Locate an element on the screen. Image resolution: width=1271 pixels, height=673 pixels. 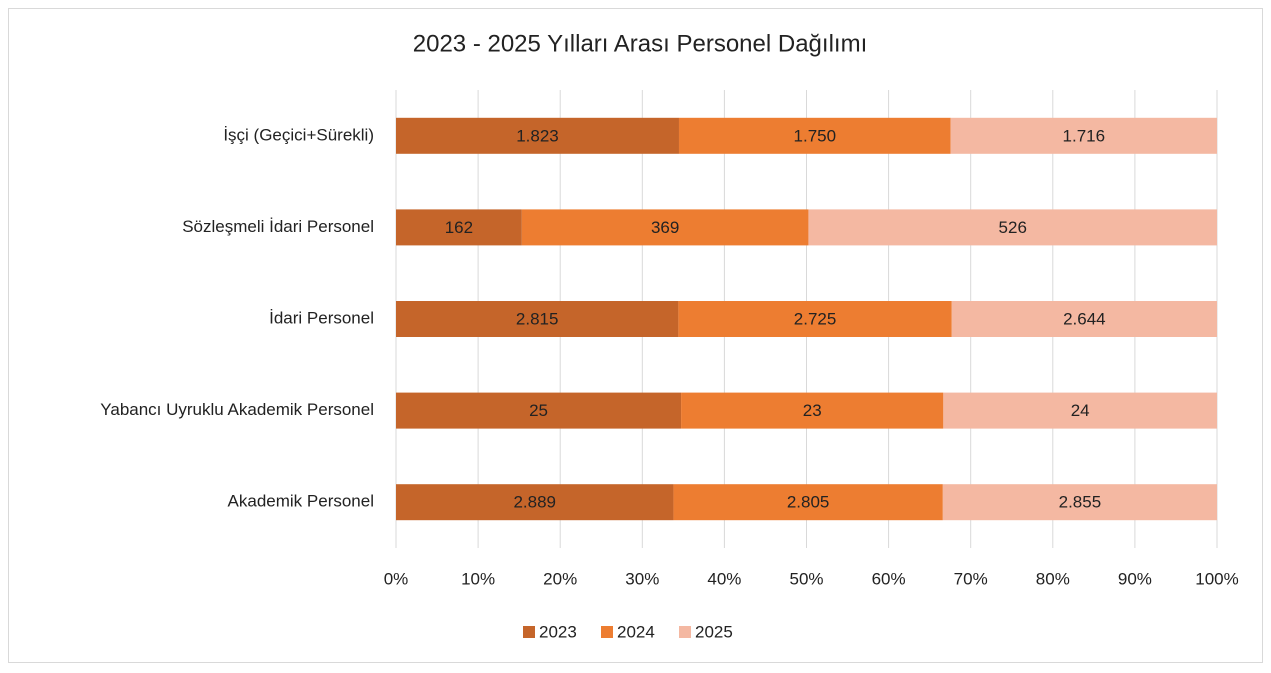
data-label: 1.716 is located at coordinates (1084, 135).